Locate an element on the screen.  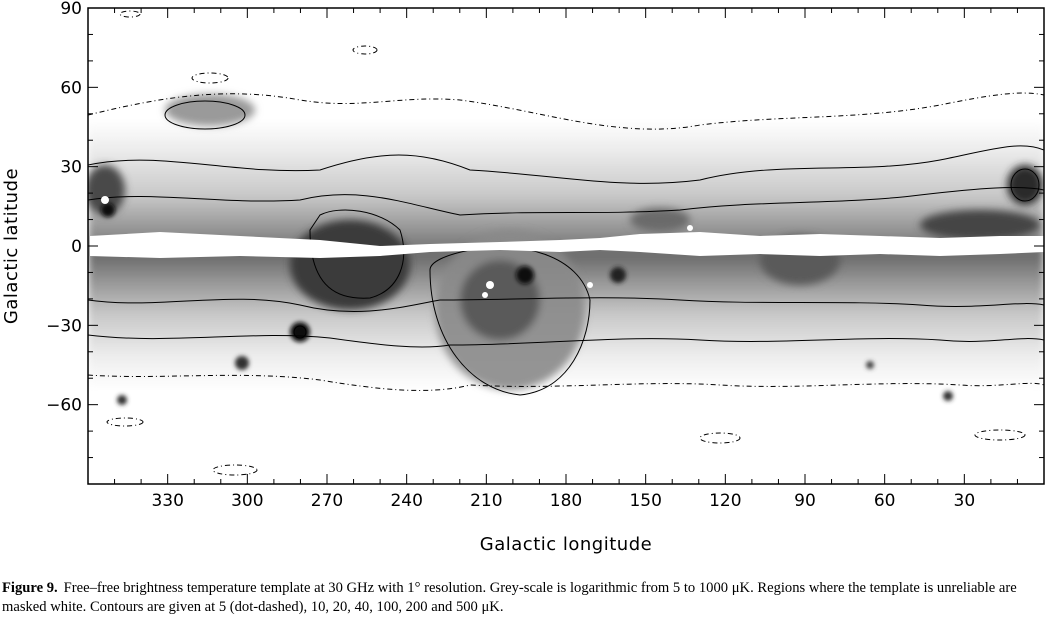
x-tick-label: 150 is located at coordinates (645, 501).